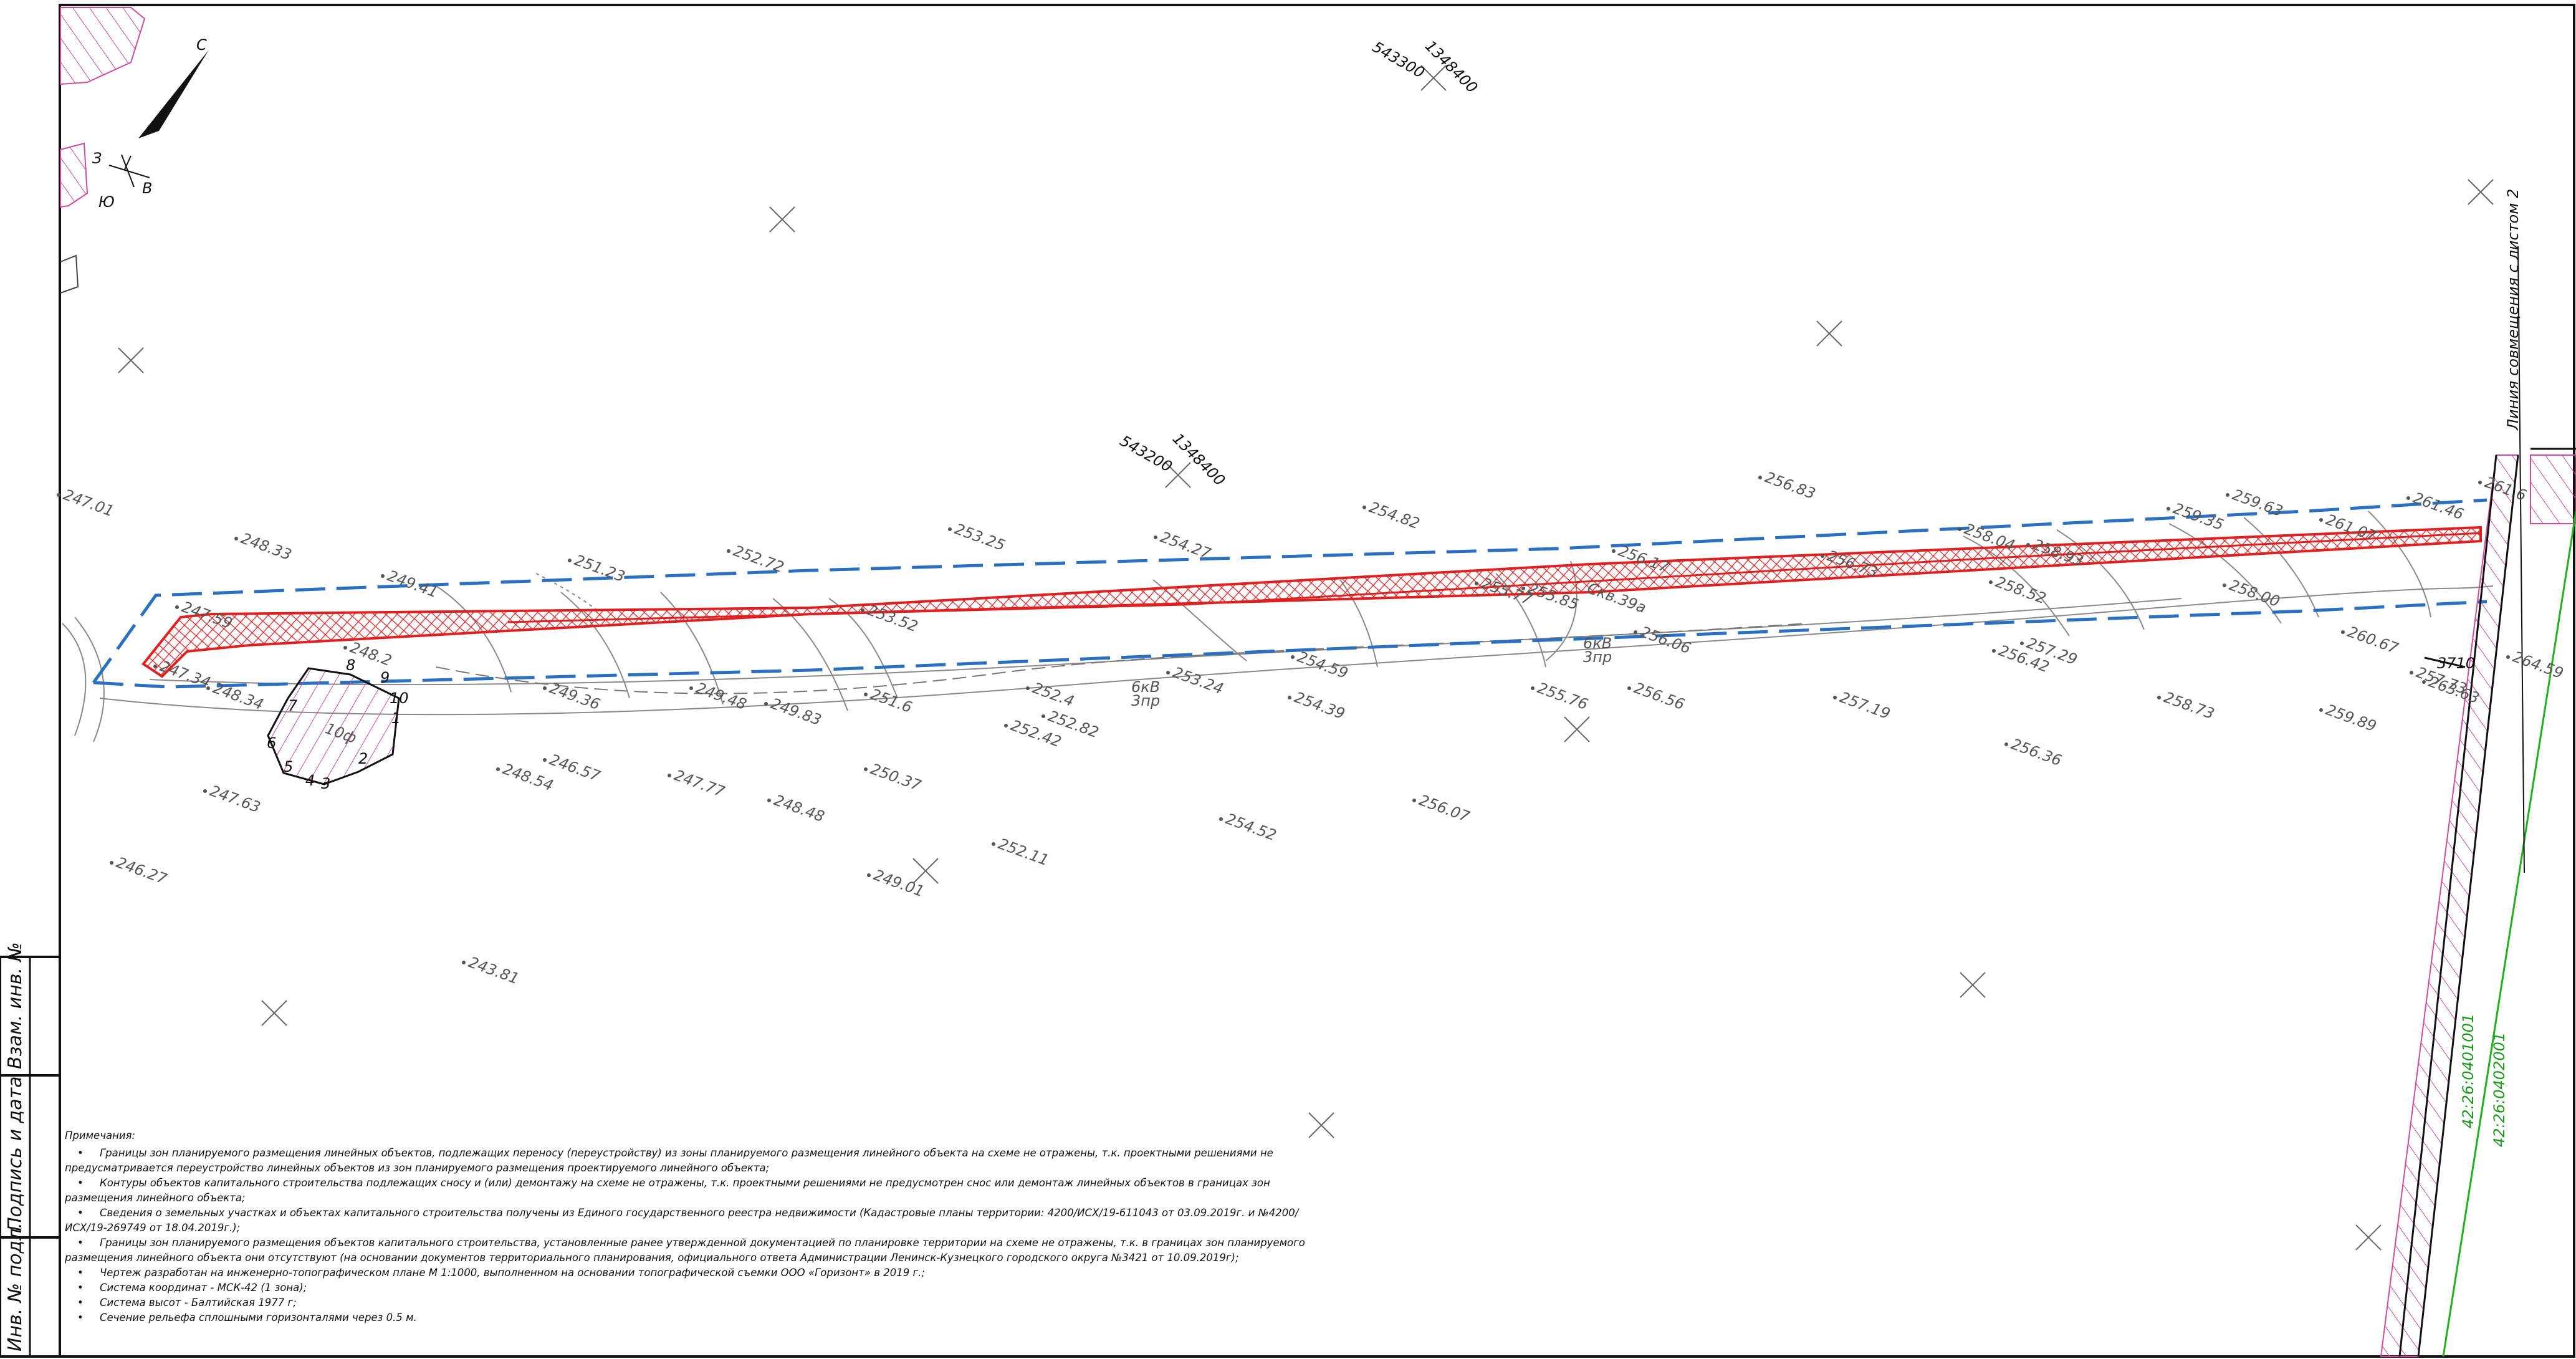  What do you see at coordinates (2254, 593) in the screenshot?
I see `spot-height-label: 258.00` at bounding box center [2254, 593].